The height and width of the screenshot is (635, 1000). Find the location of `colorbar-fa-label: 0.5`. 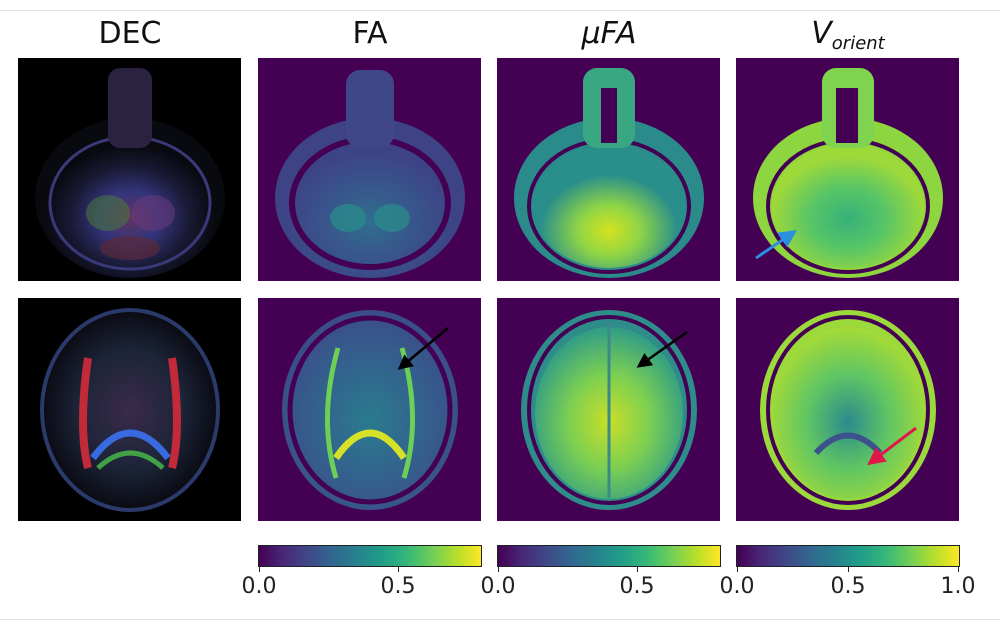

colorbar-fa-label: 0.5 is located at coordinates (398, 586).